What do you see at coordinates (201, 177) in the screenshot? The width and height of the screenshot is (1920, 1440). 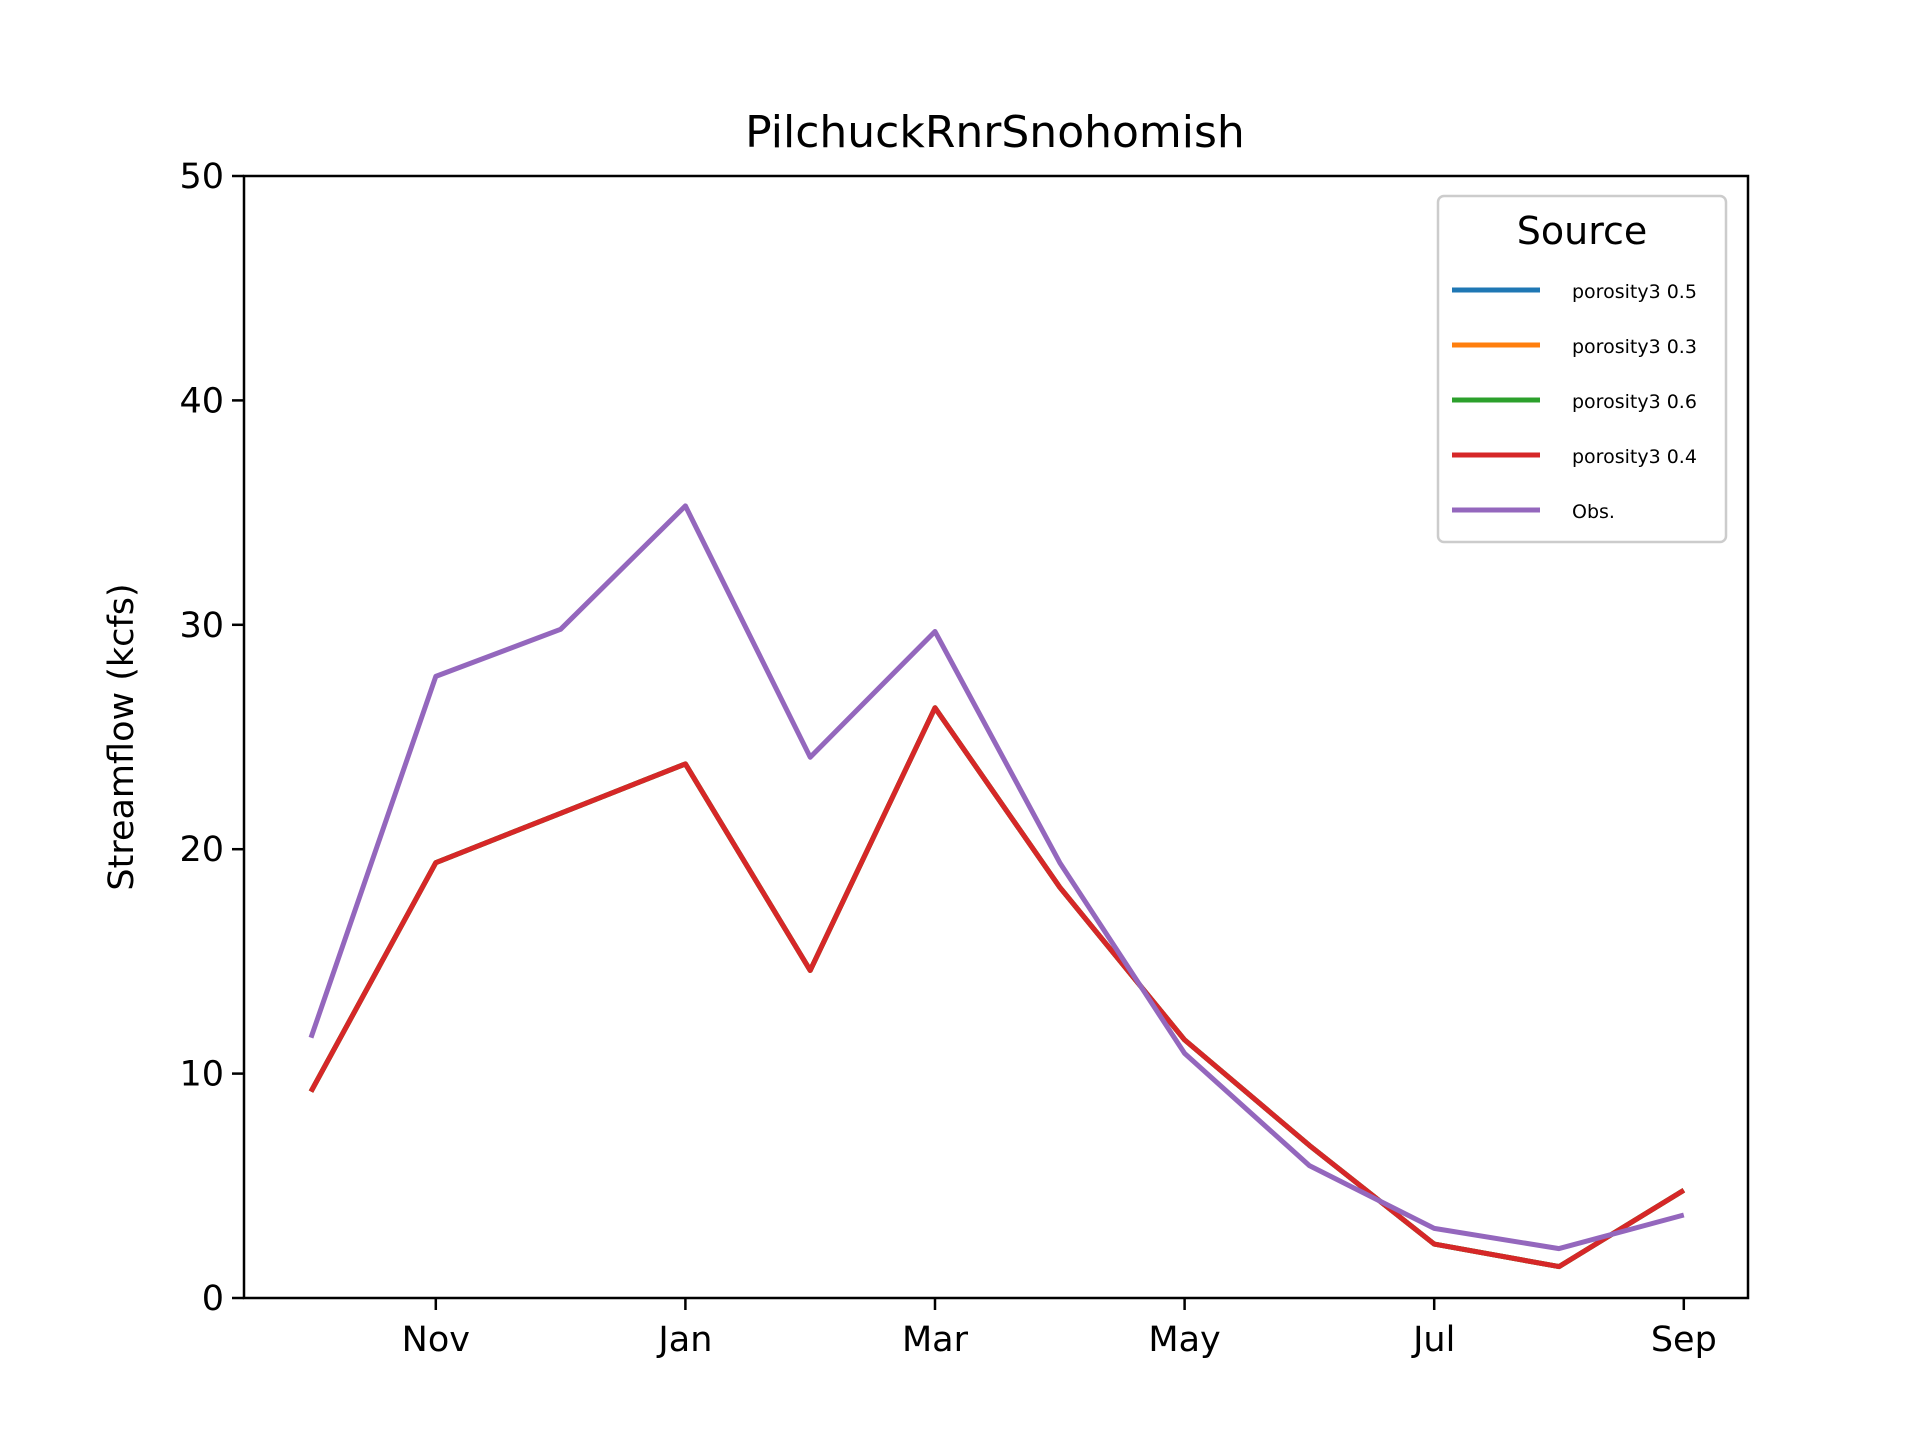 I see `y-tick-label-50: 50` at bounding box center [201, 177].